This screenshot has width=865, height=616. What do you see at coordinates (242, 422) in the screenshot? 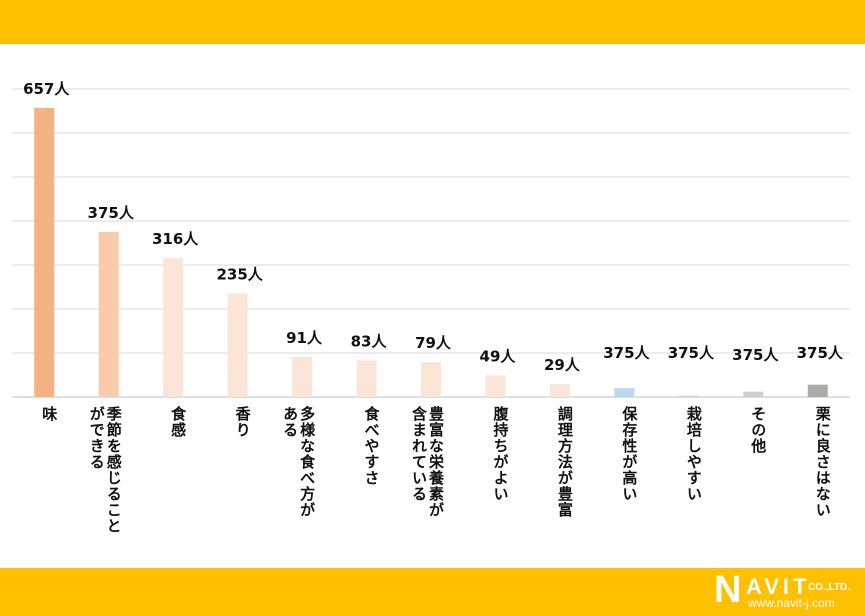
I see `x-tick-label: 香り` at bounding box center [242, 422].